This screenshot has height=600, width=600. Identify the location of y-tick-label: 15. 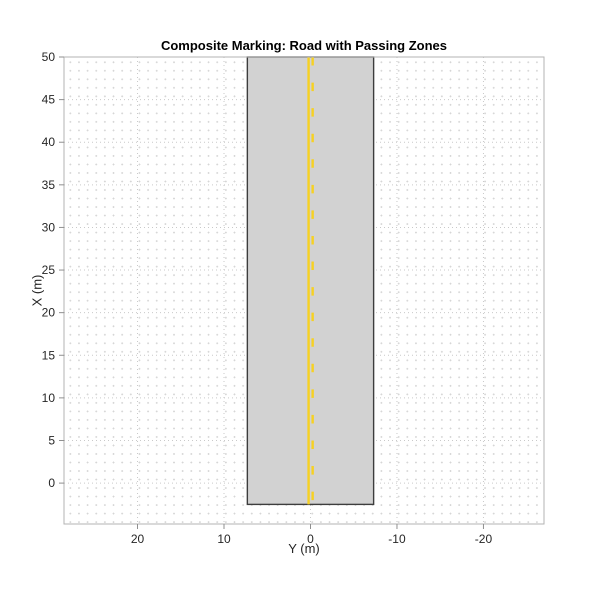
(49, 355).